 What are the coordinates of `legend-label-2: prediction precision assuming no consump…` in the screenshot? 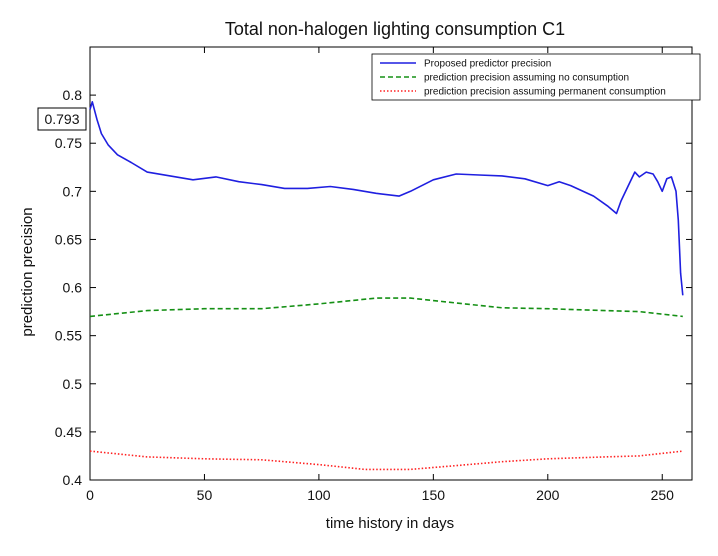 It's located at (526, 78).